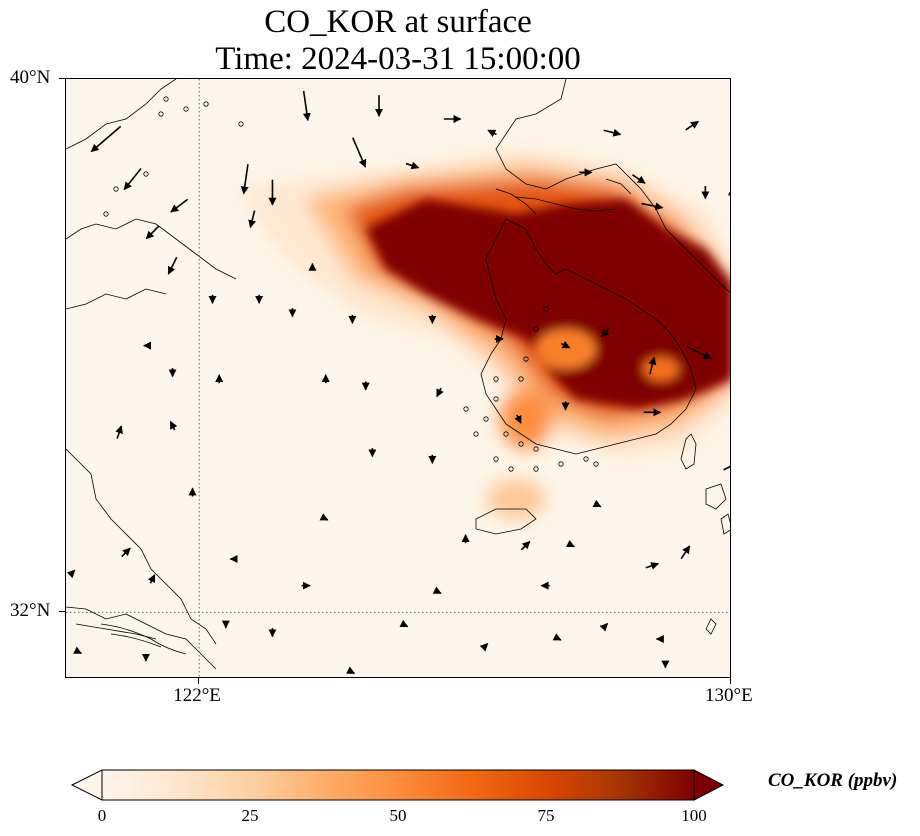 The image size is (920, 836). I want to click on colorbar-tick-label: 75, so click(546, 815).